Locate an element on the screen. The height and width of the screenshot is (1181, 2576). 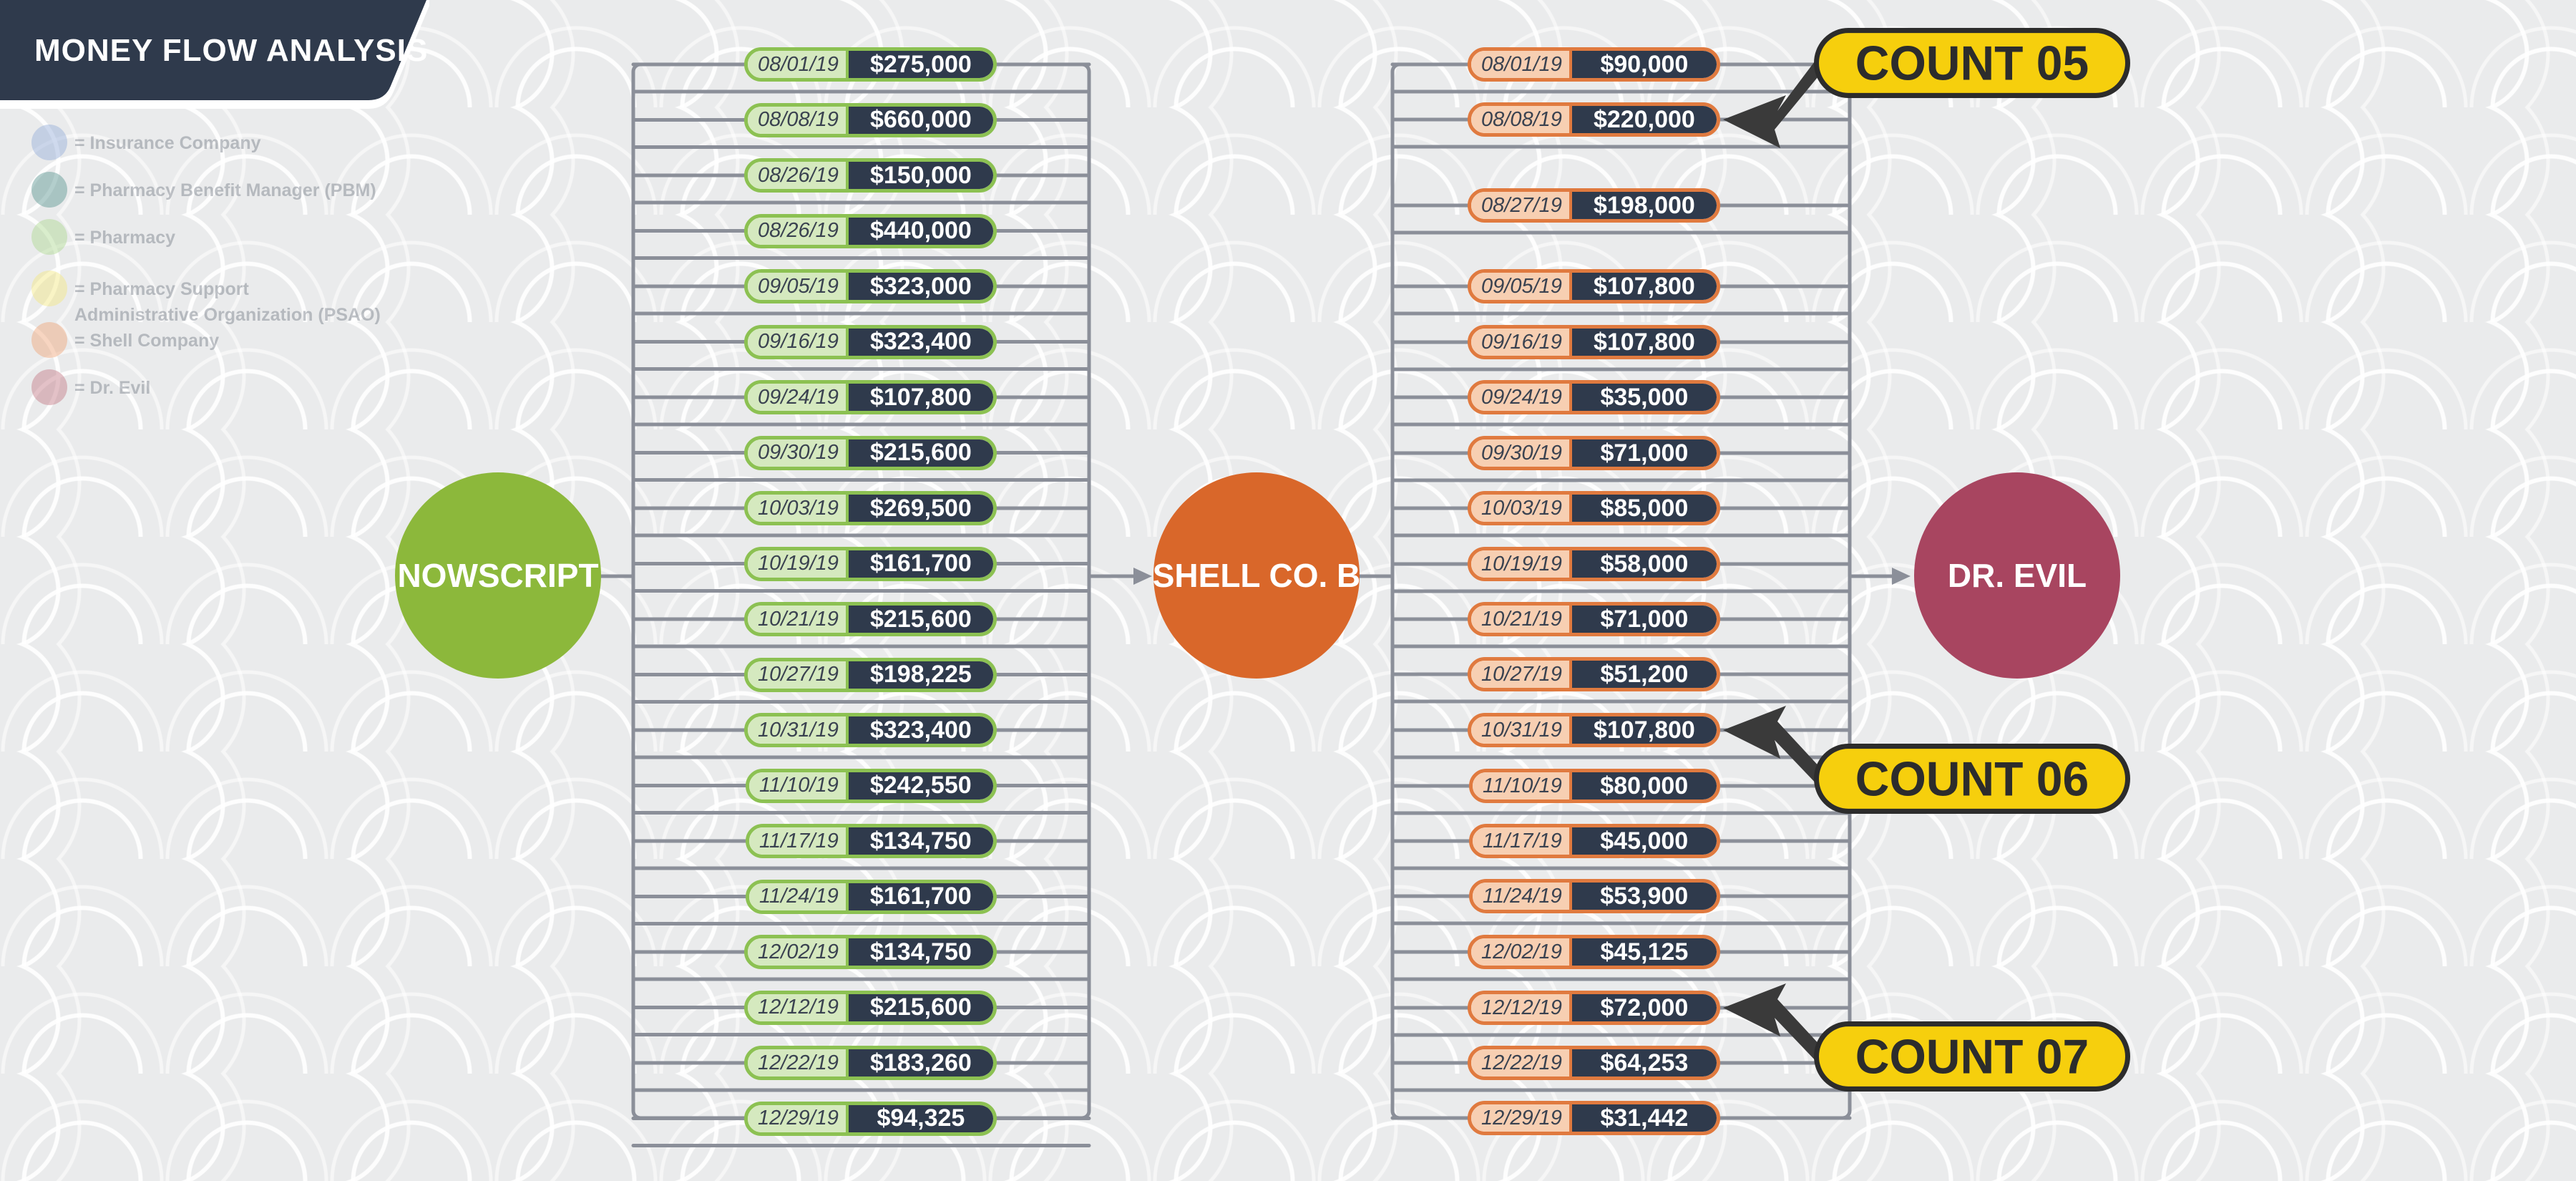
transaction-pill: 12/12/19 $215,600 is located at coordinates (870, 1007).